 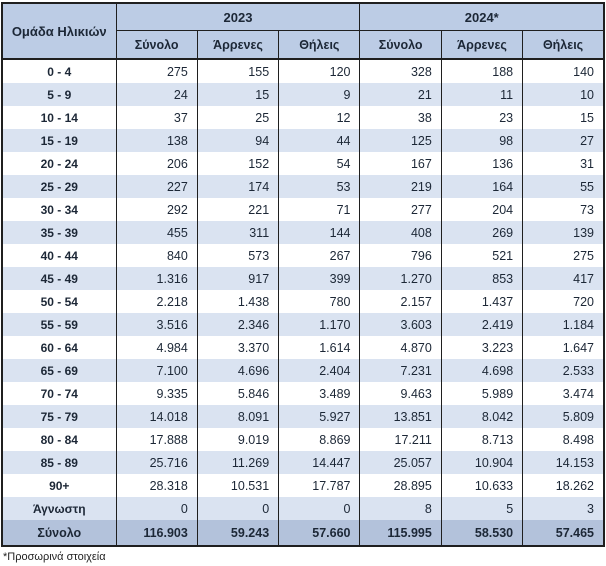 What do you see at coordinates (400, 163) in the screenshot?
I see `data-cell: 167` at bounding box center [400, 163].